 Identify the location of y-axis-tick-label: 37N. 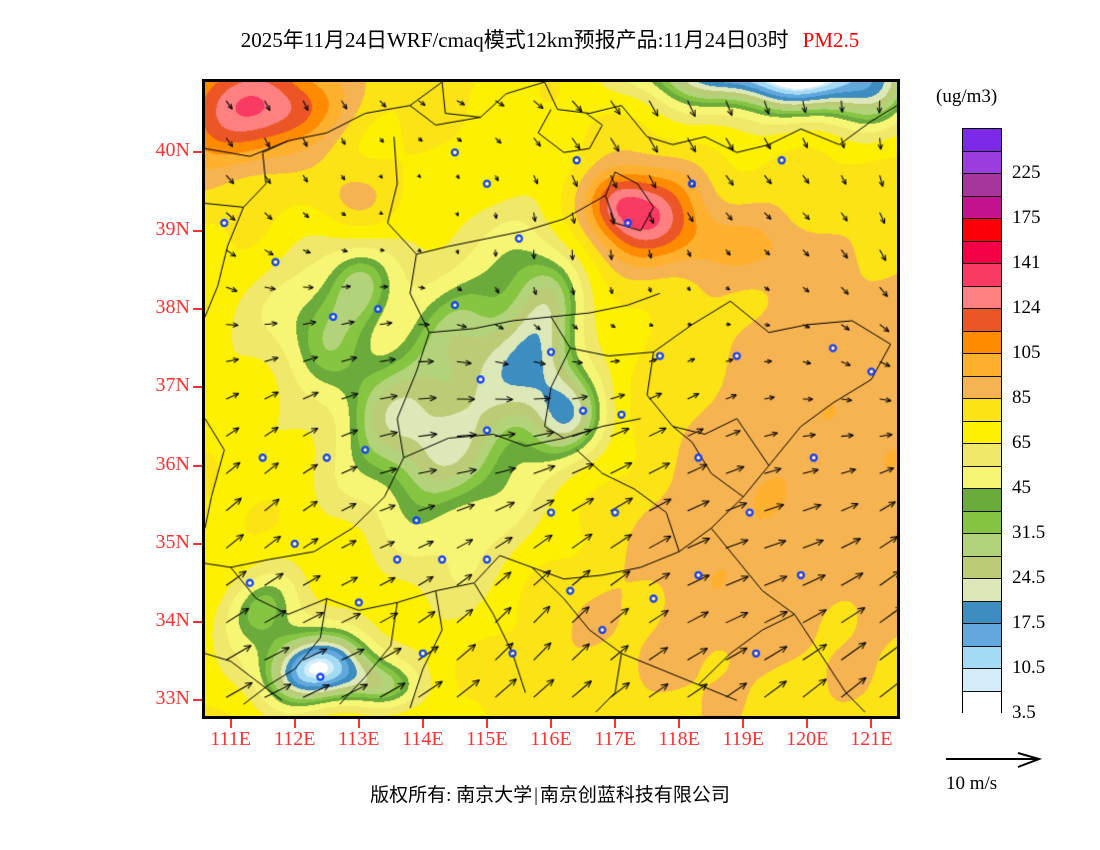
(172, 385).